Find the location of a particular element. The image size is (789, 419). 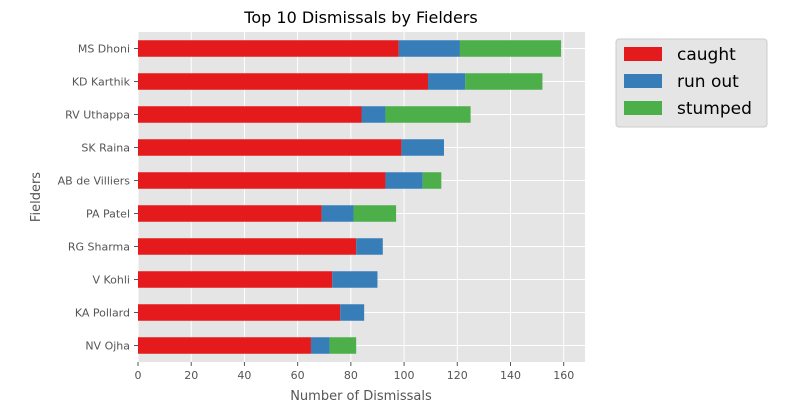

legend-label: run out is located at coordinates (708, 82).